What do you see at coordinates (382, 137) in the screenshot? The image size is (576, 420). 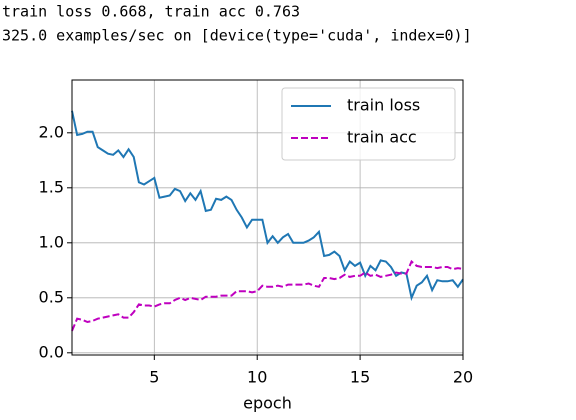 I see `legend-label: train acc` at bounding box center [382, 137].